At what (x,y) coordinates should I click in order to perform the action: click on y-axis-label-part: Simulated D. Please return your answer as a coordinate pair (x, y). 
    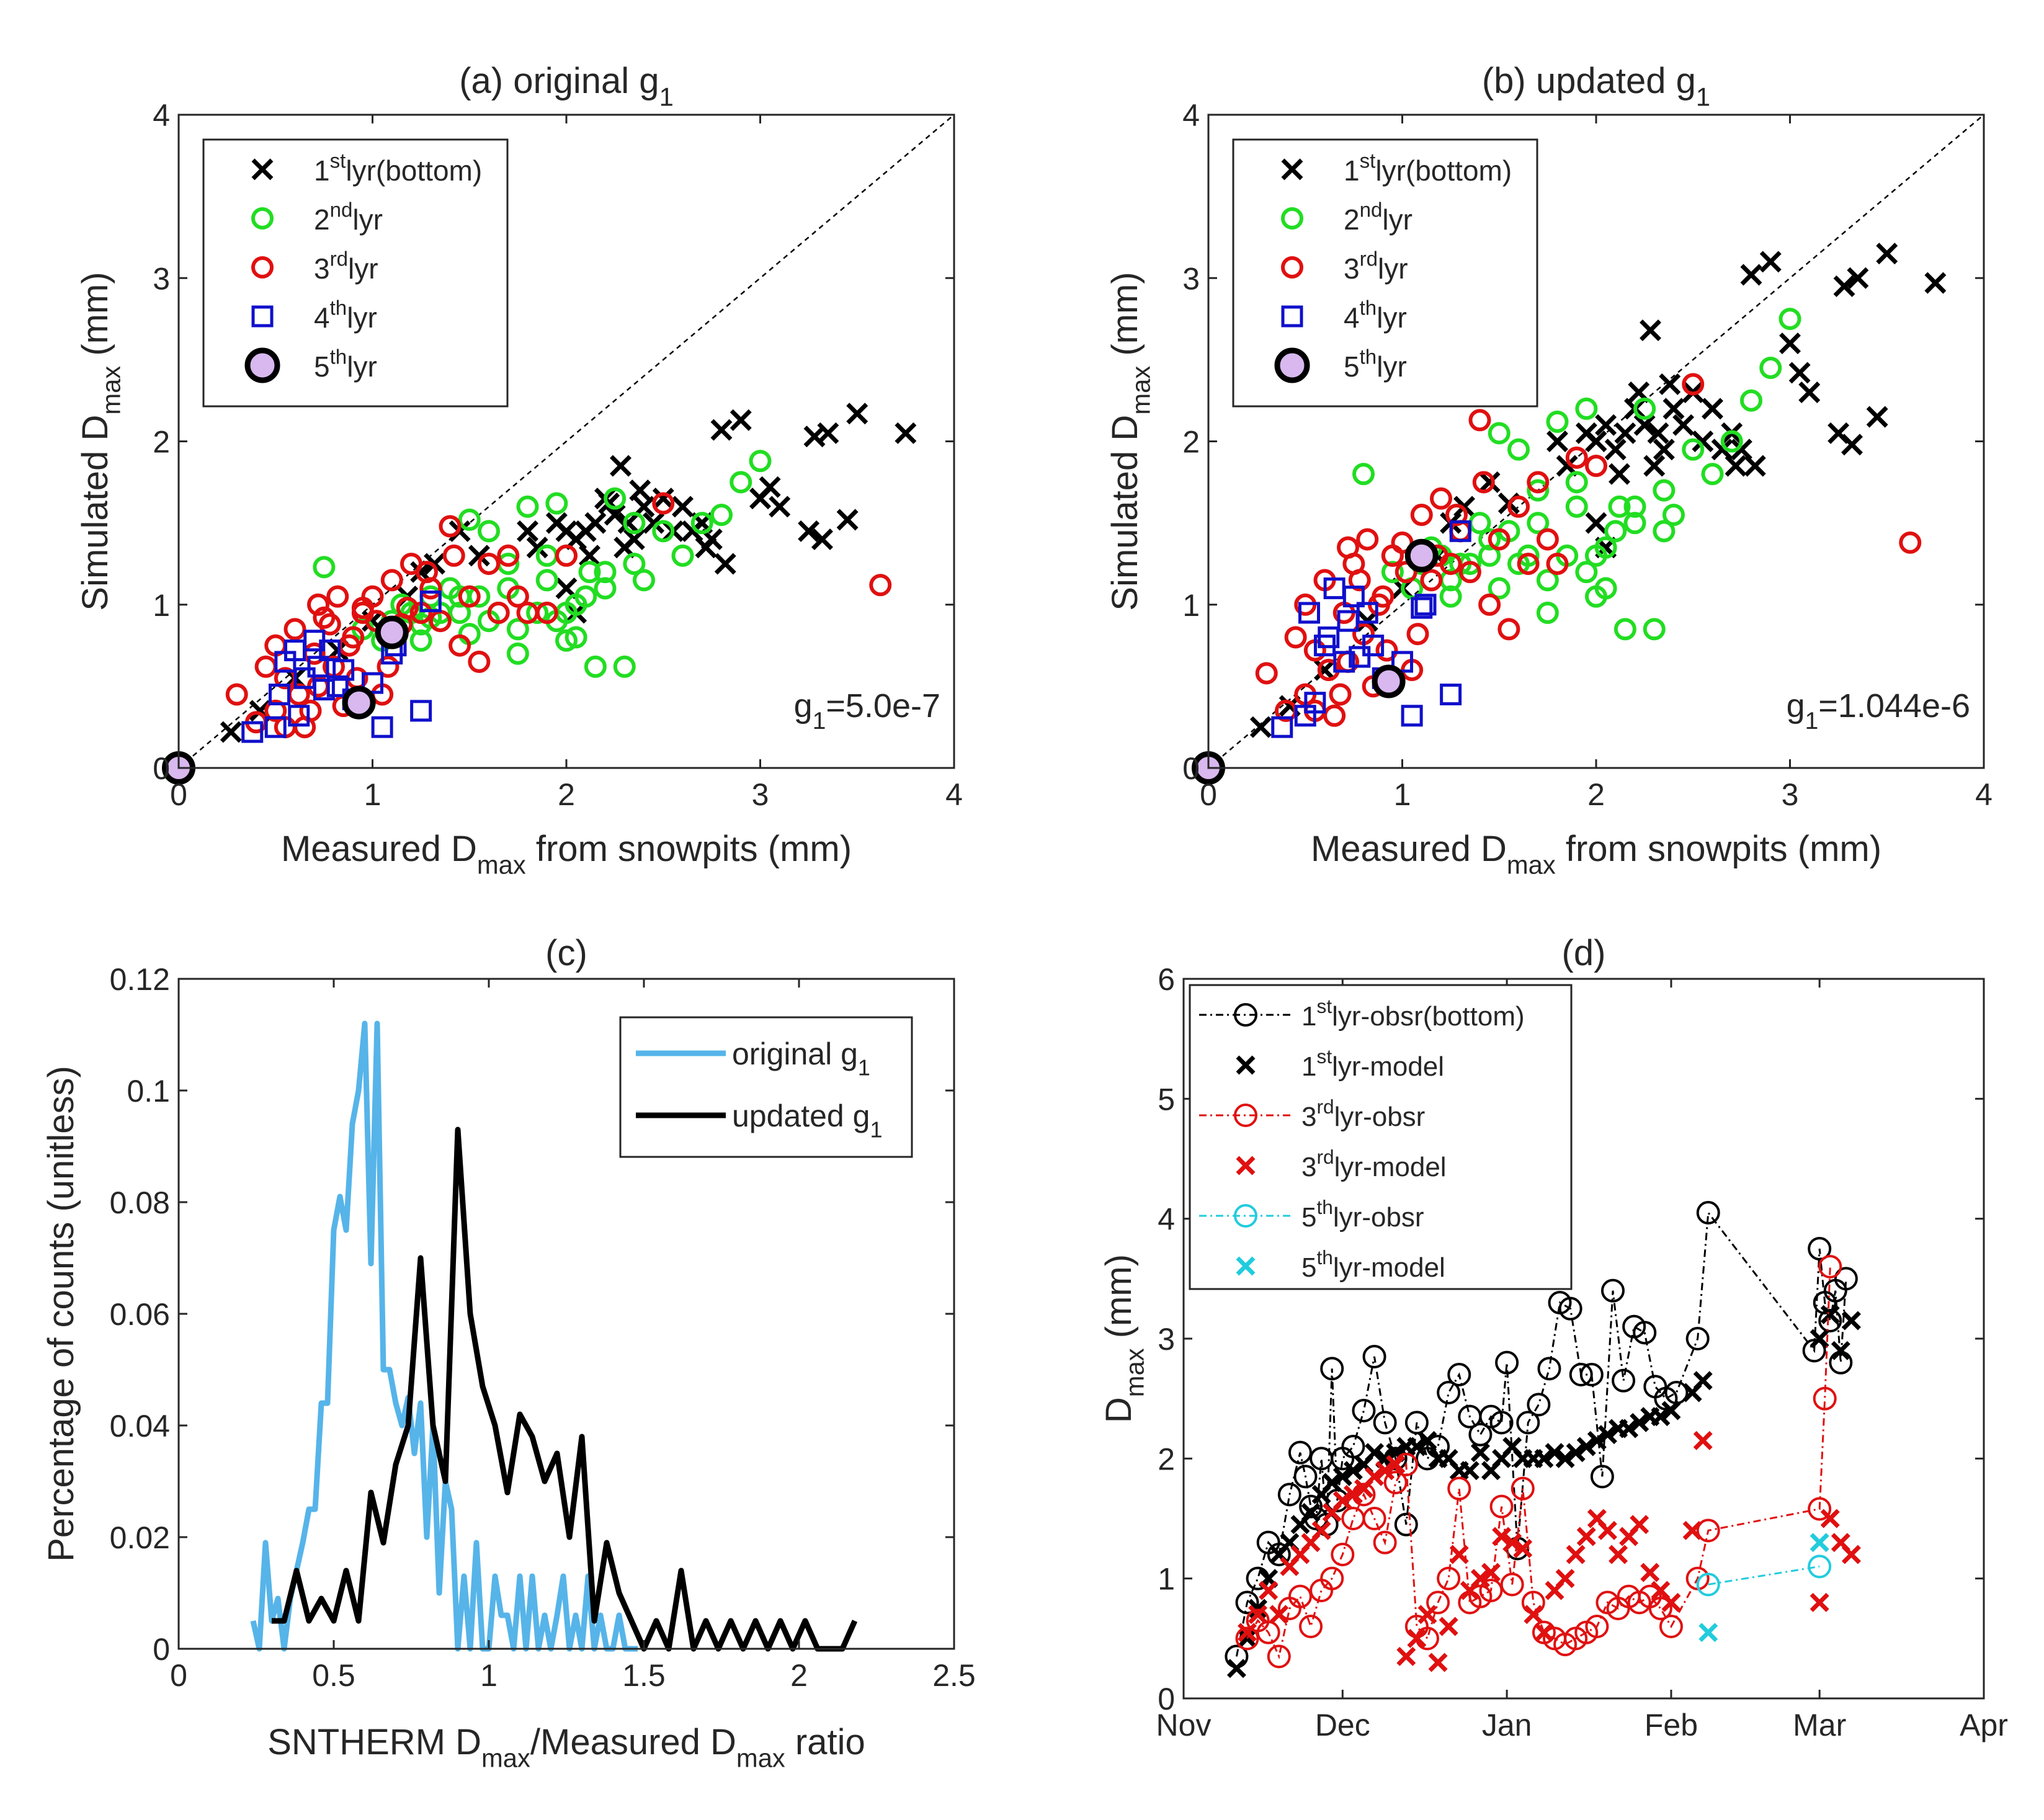
    Looking at the image, I should click on (95, 513).